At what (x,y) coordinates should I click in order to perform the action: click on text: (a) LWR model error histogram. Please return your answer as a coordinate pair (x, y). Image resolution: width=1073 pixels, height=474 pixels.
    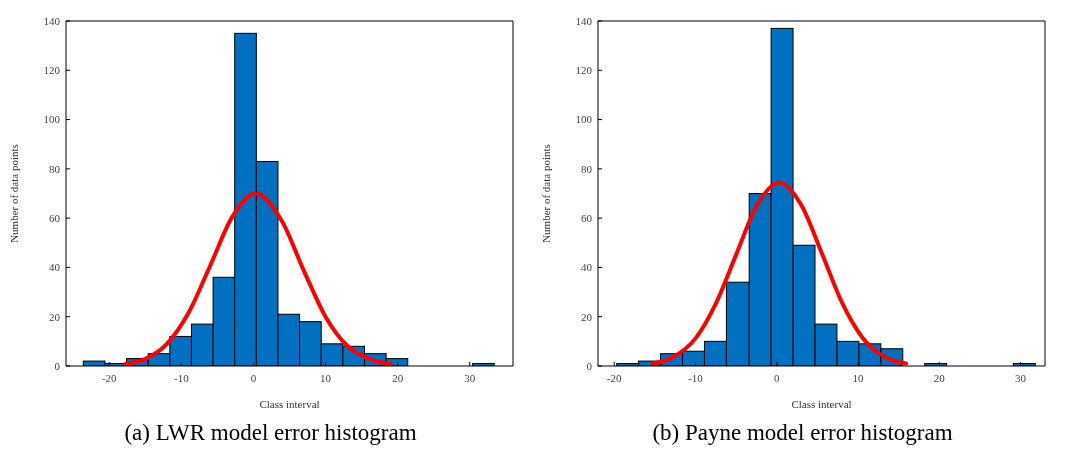
    Looking at the image, I should click on (270, 433).